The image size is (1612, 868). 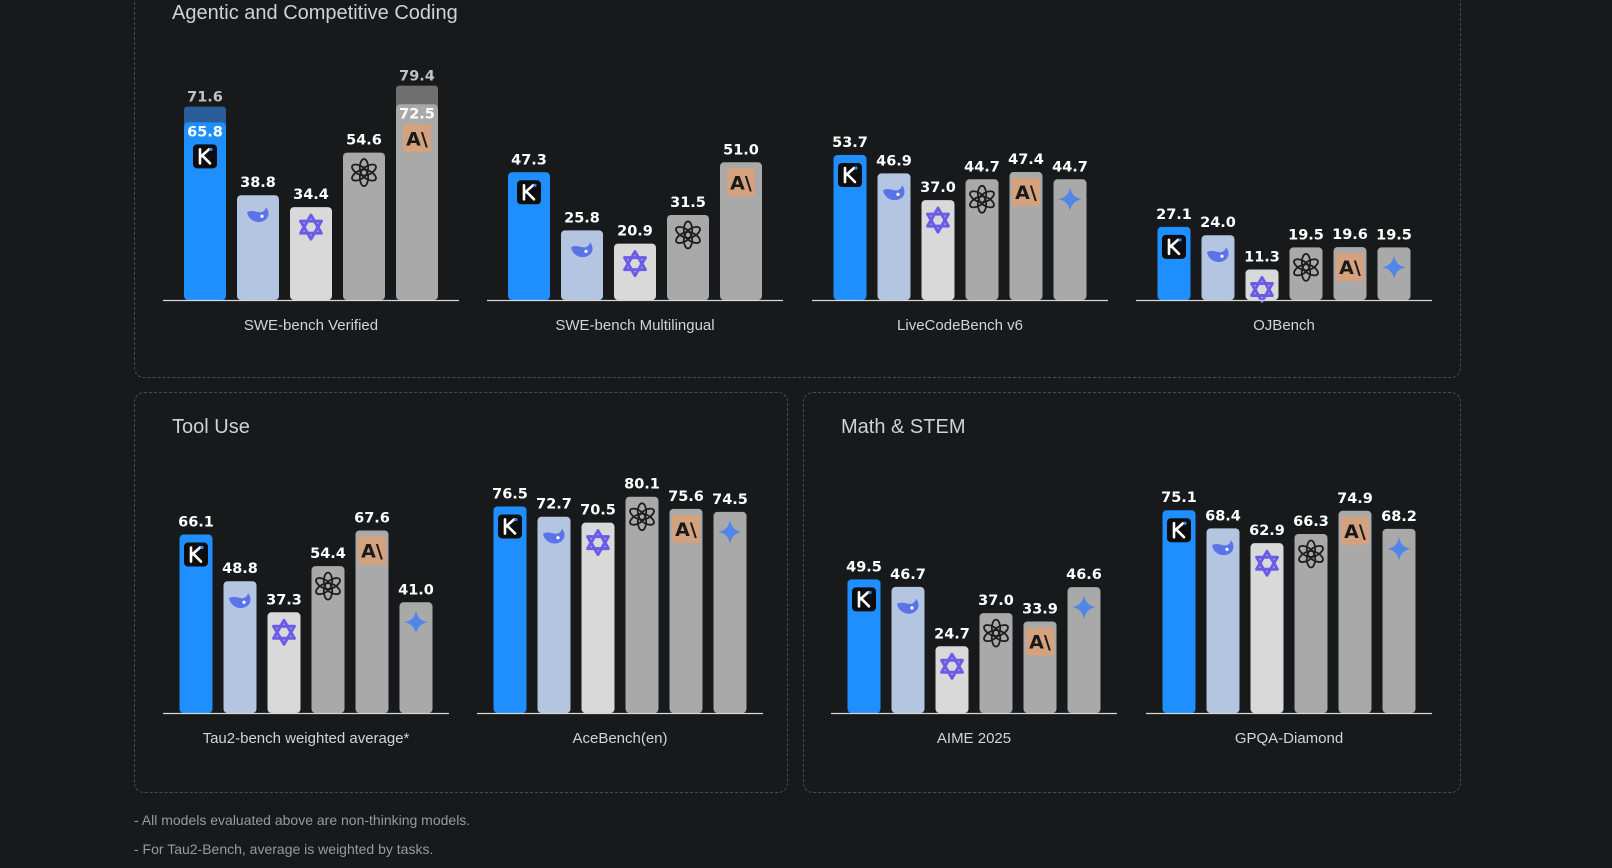 I want to click on value-label: 11.3, so click(x=1262, y=257).